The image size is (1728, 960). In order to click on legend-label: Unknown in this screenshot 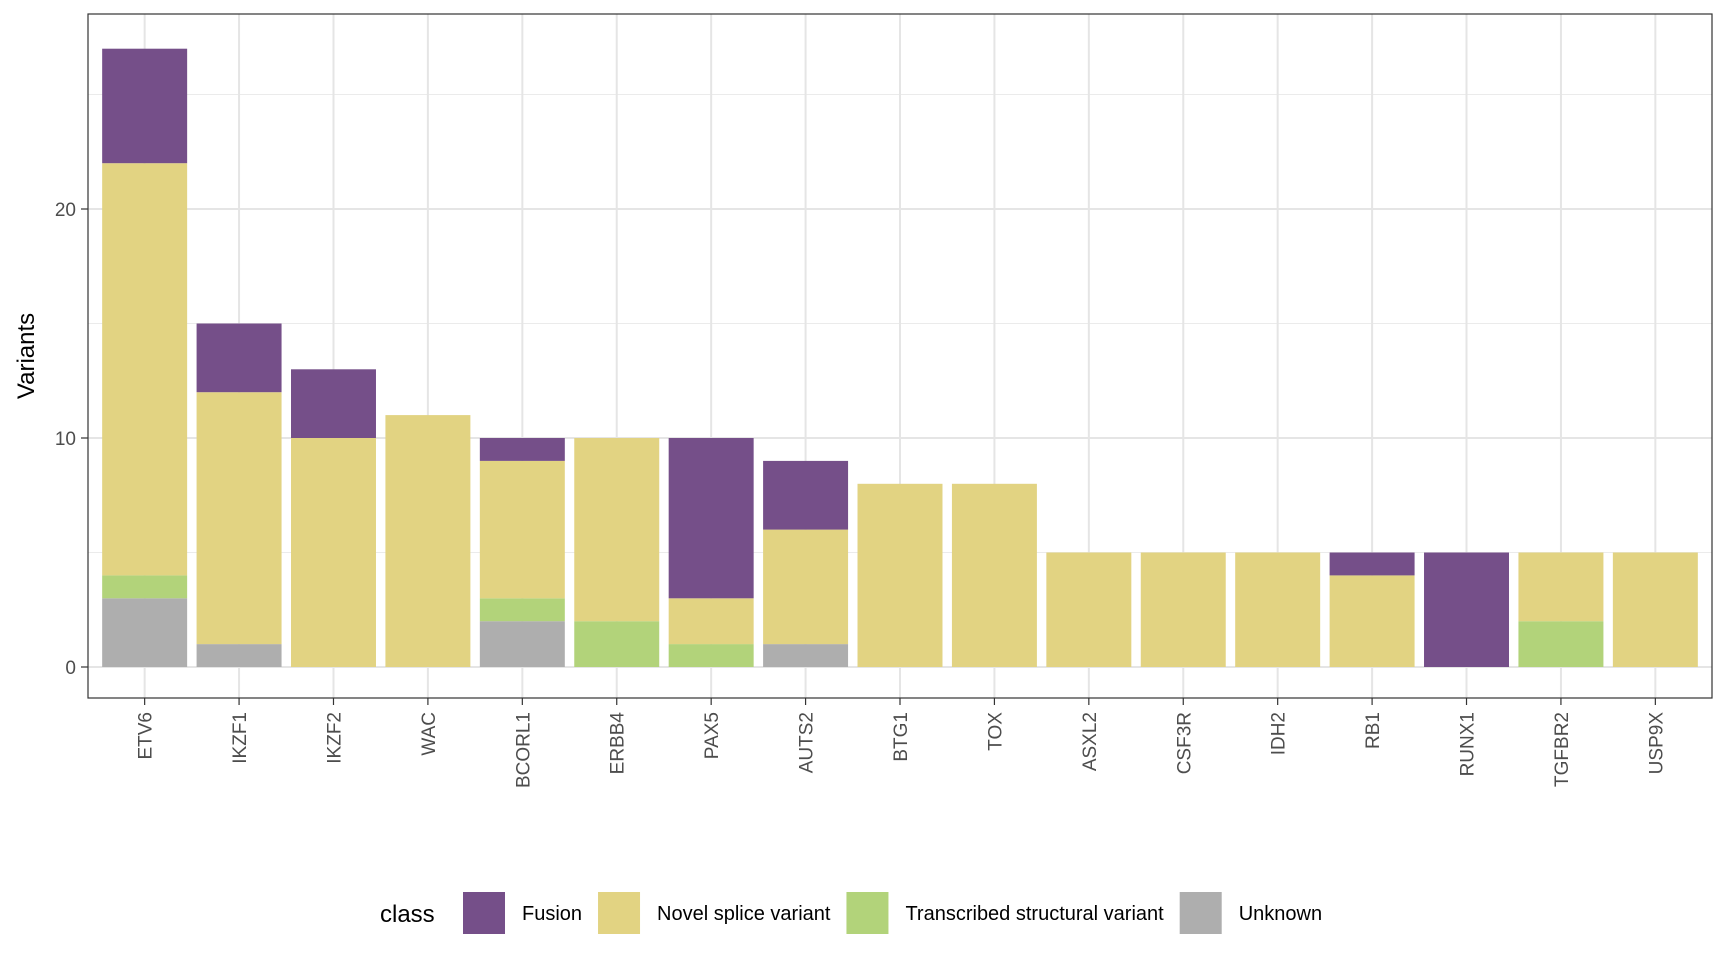, I will do `click(1280, 914)`.